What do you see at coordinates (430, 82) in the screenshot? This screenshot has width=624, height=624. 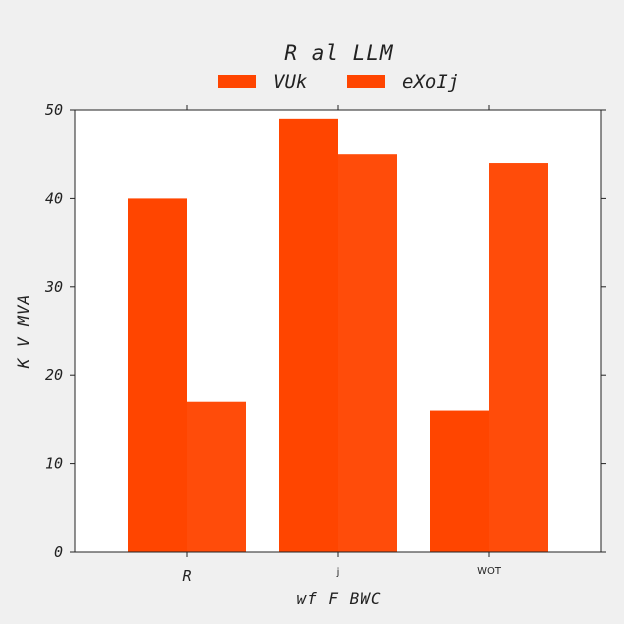 I see `legend-label-series-1: eXoIj` at bounding box center [430, 82].